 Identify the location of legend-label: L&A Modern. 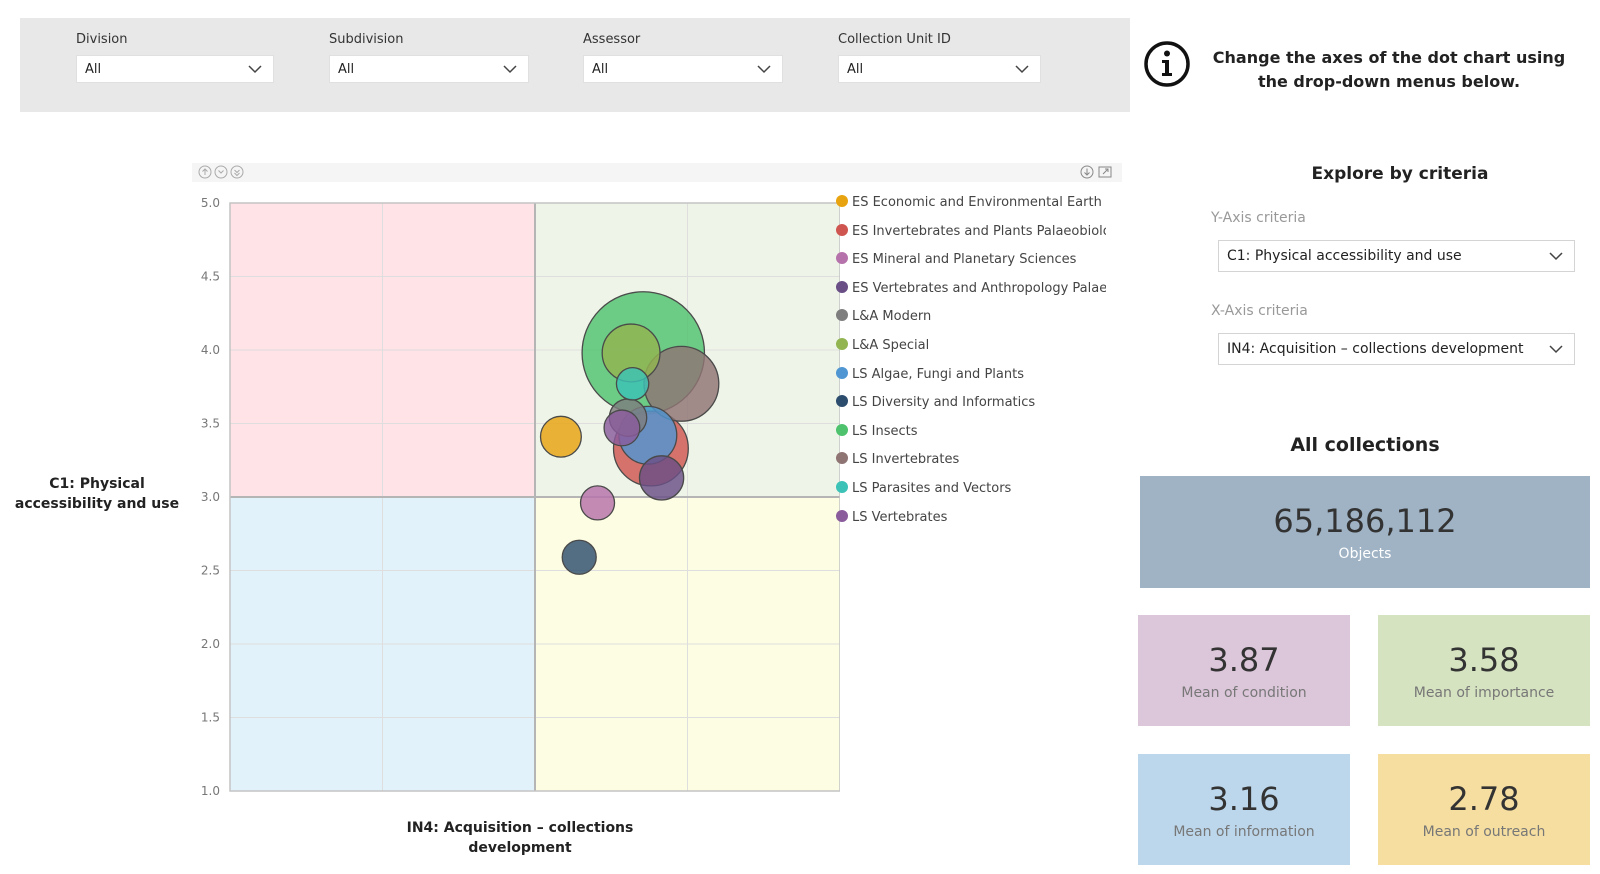
(892, 317).